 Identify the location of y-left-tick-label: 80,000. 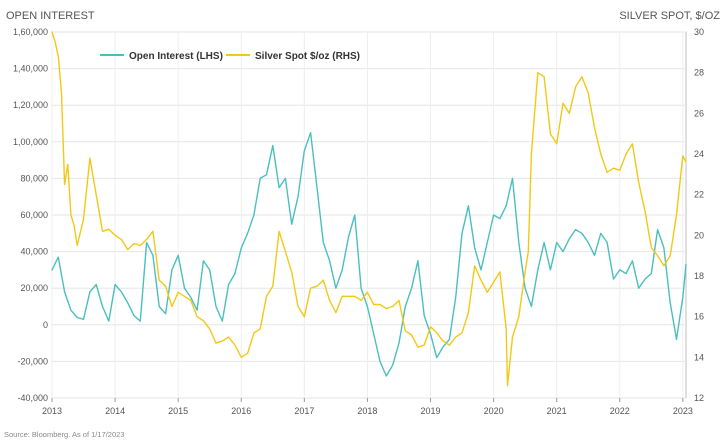
(34, 178).